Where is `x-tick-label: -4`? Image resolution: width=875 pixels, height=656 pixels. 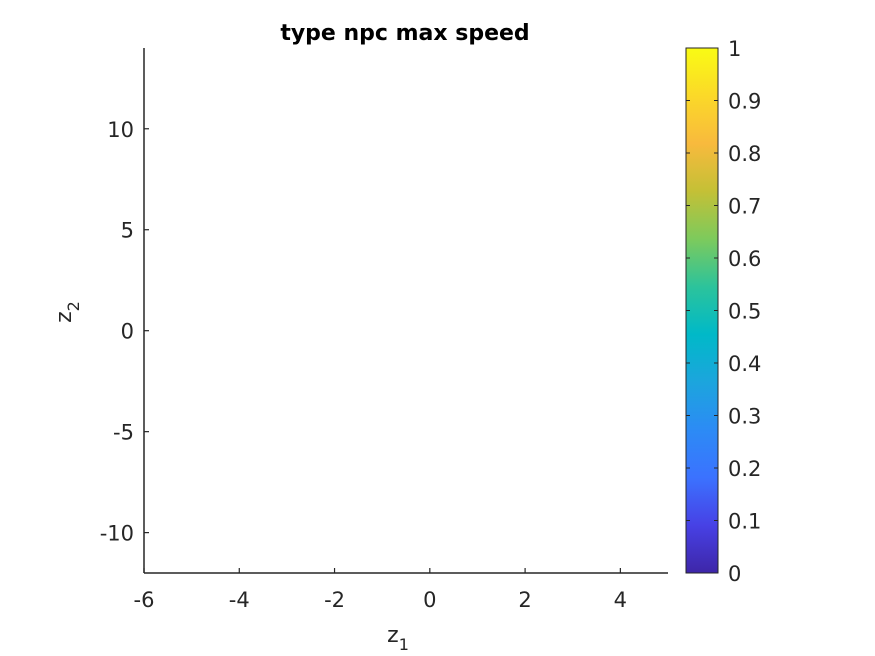 x-tick-label: -4 is located at coordinates (239, 600).